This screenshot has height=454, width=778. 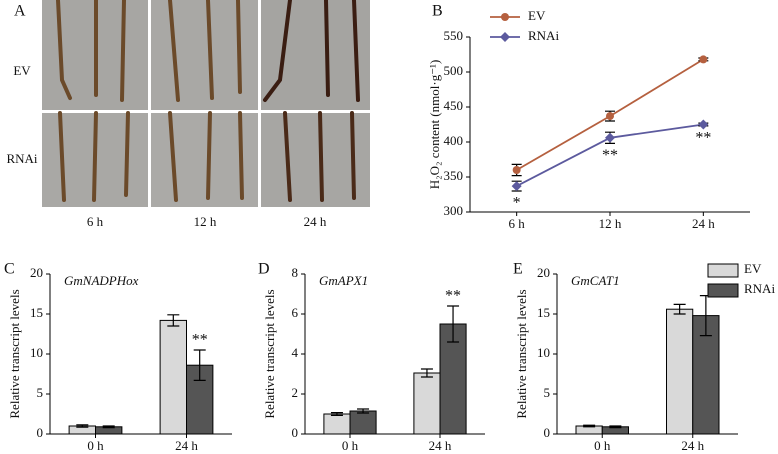 I want to click on y-tick-label: 6, so click(x=295, y=312).